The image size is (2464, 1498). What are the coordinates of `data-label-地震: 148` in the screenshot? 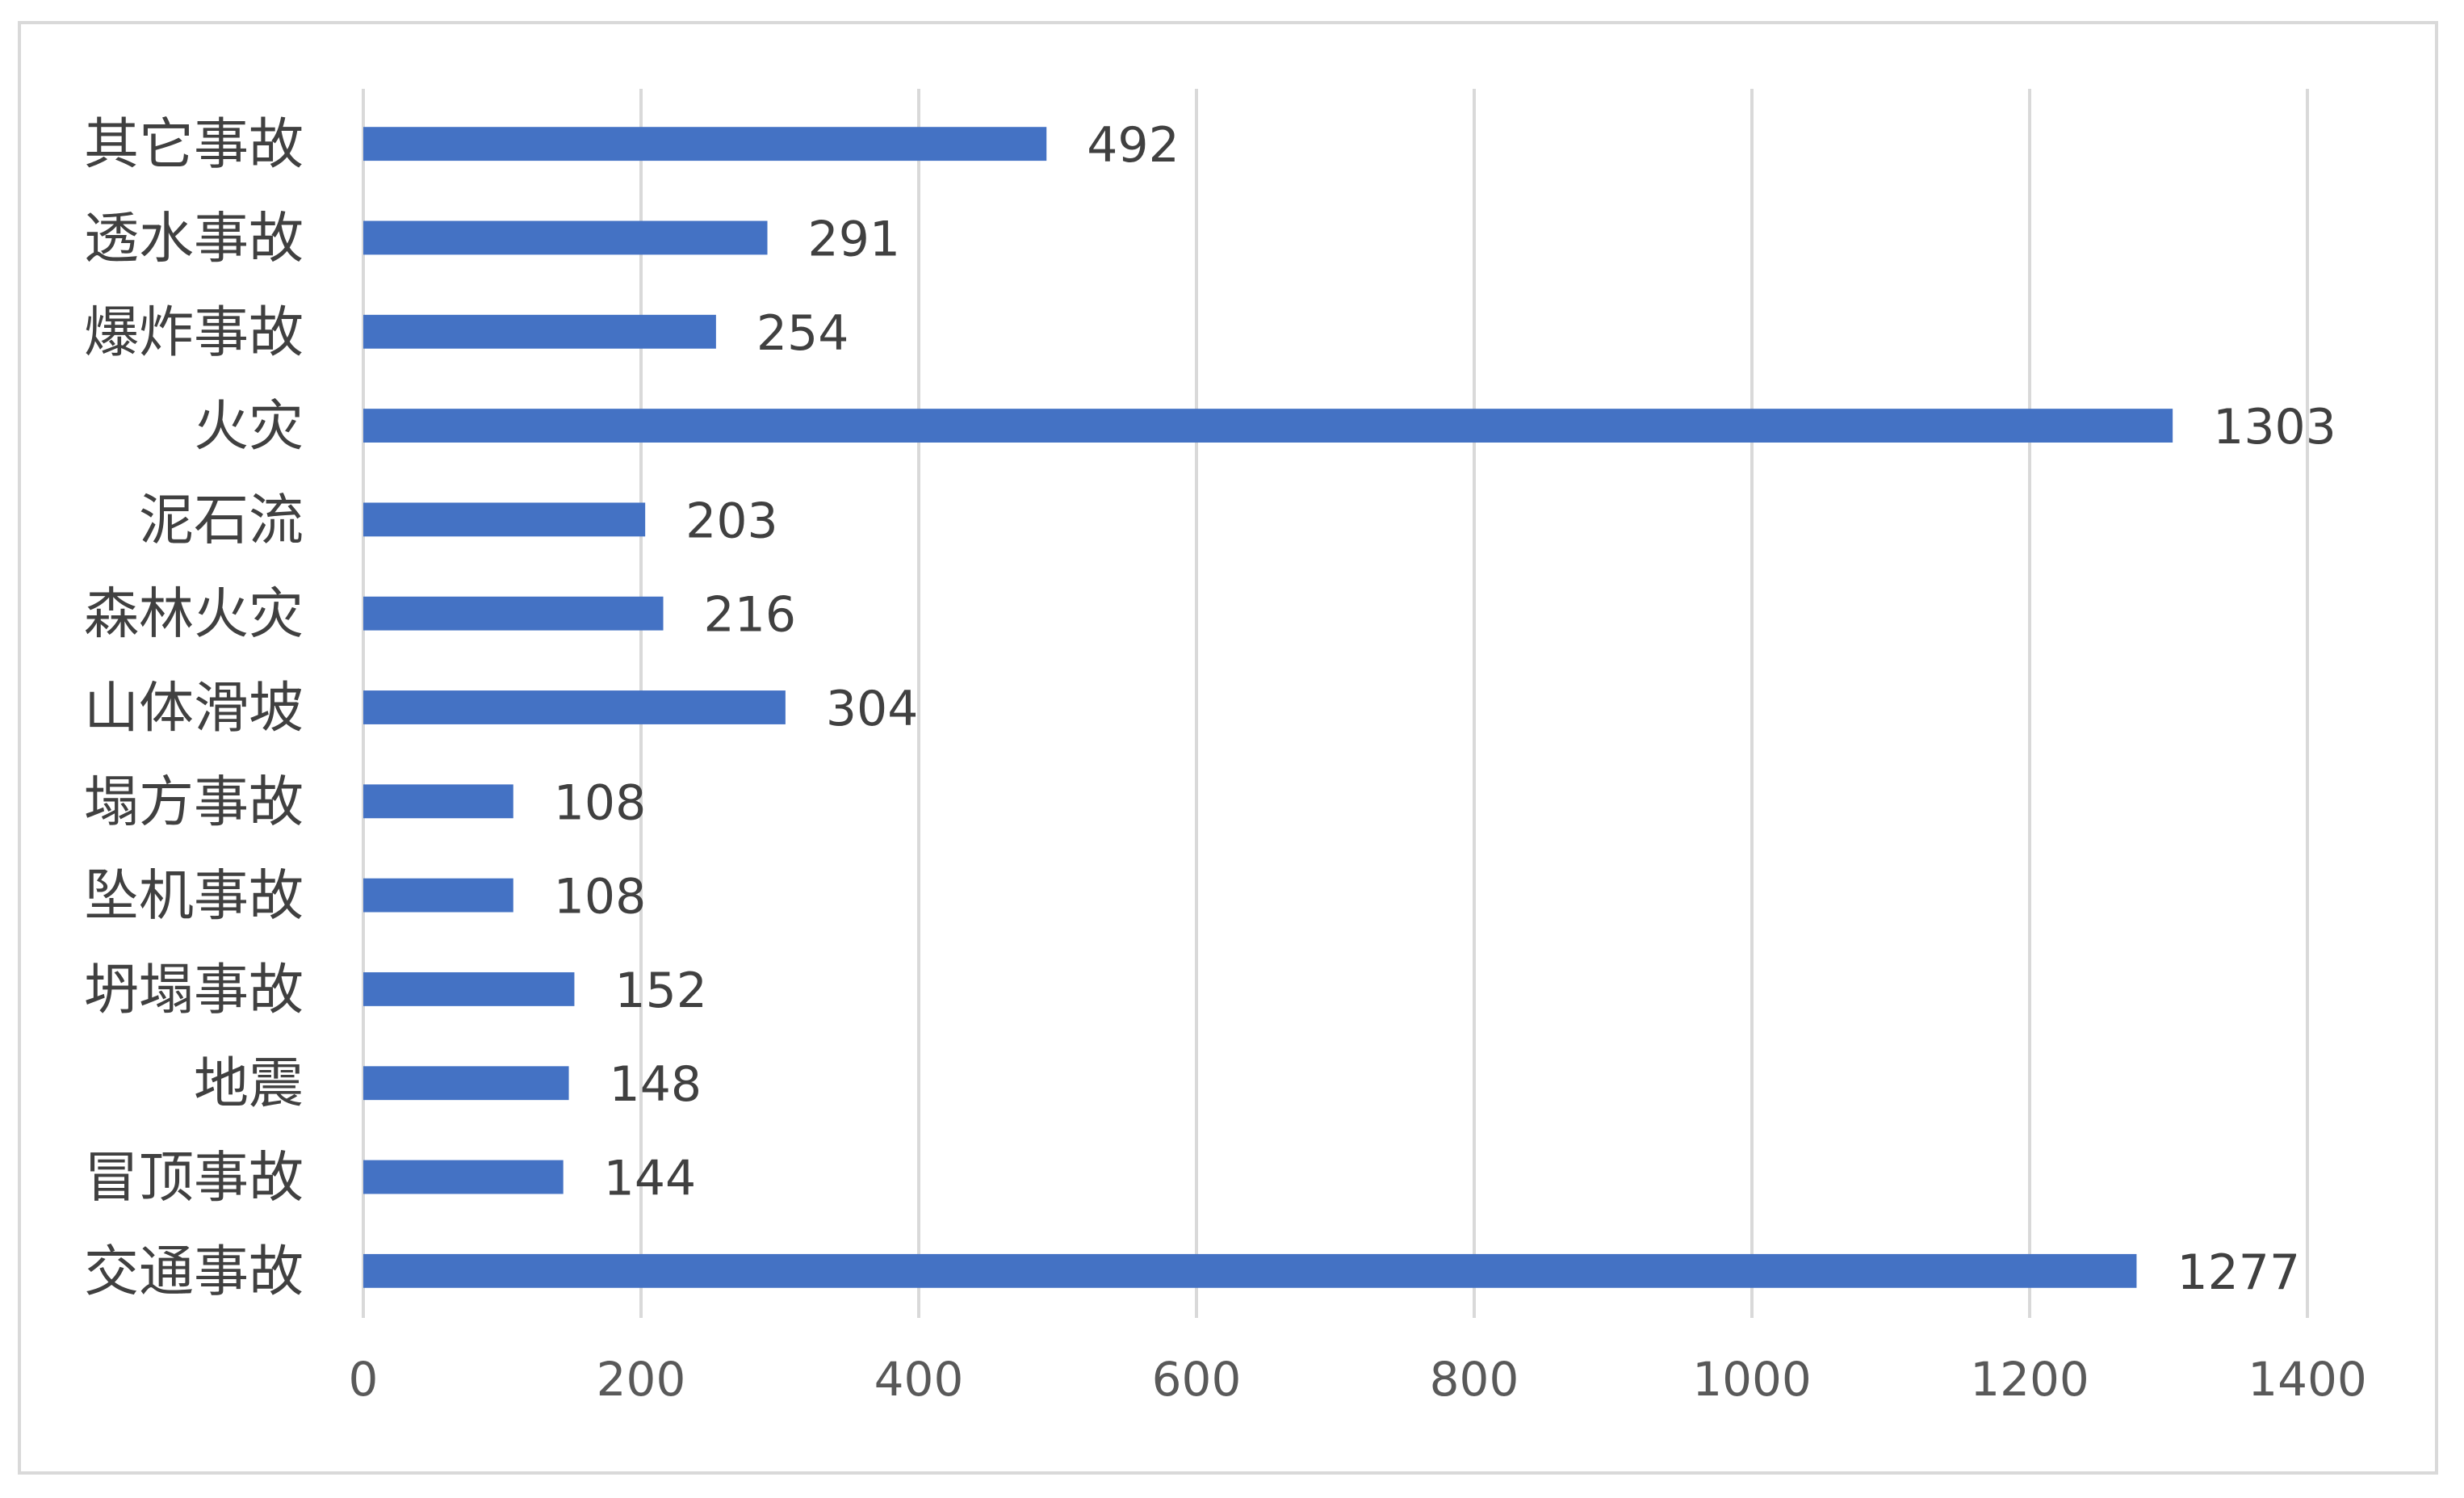 It's located at (656, 1084).